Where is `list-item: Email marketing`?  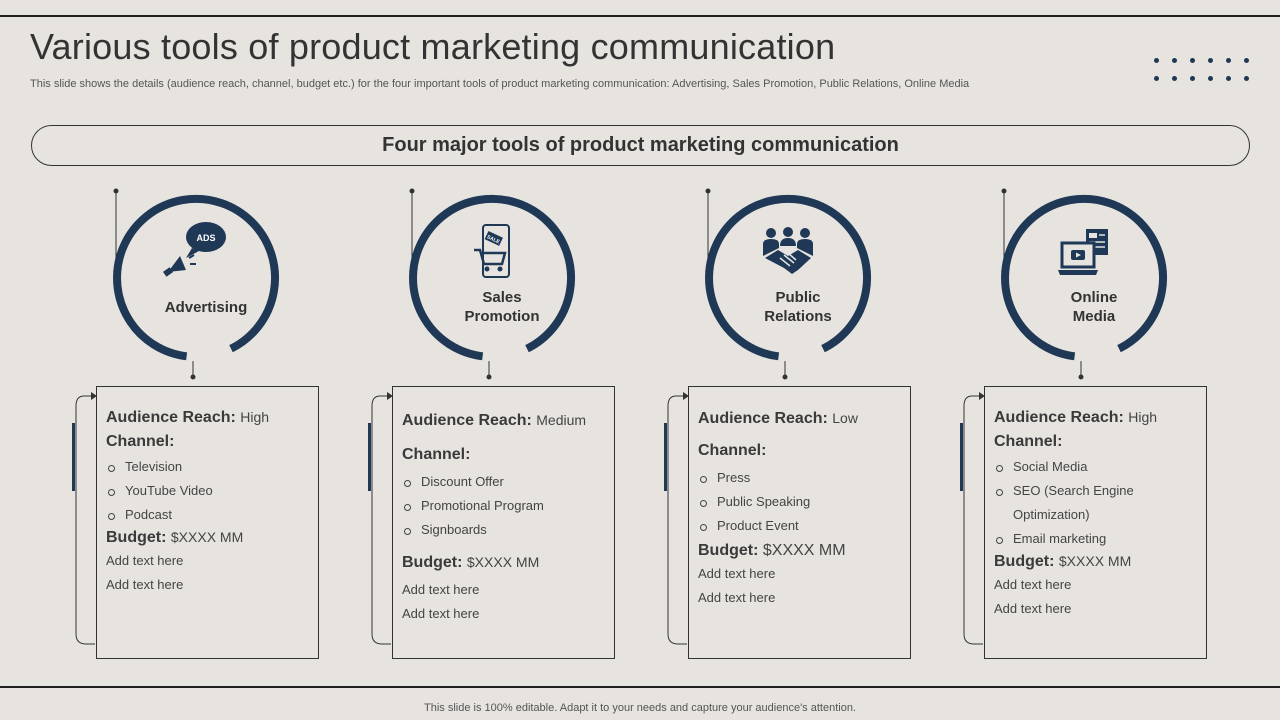
list-item: Email marketing is located at coordinates (1096, 539).